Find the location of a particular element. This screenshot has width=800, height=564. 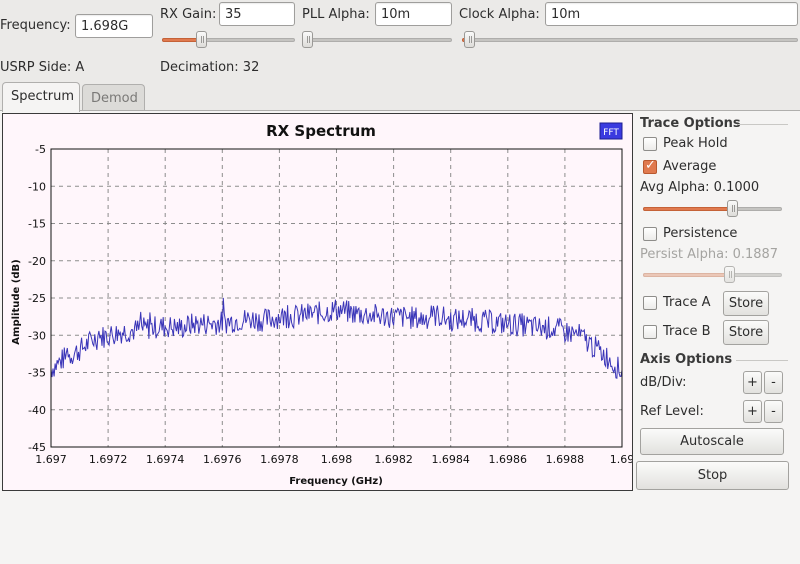

trace-a-store-button: Store is located at coordinates (746, 303).